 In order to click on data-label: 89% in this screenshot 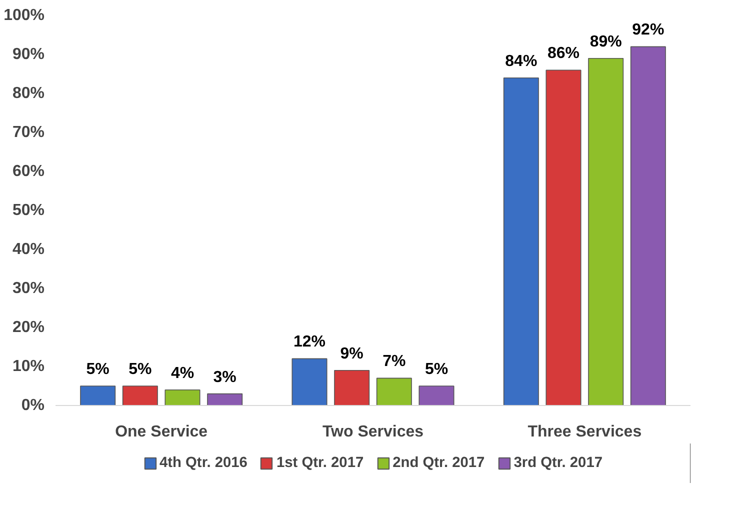, I will do `click(606, 41)`.